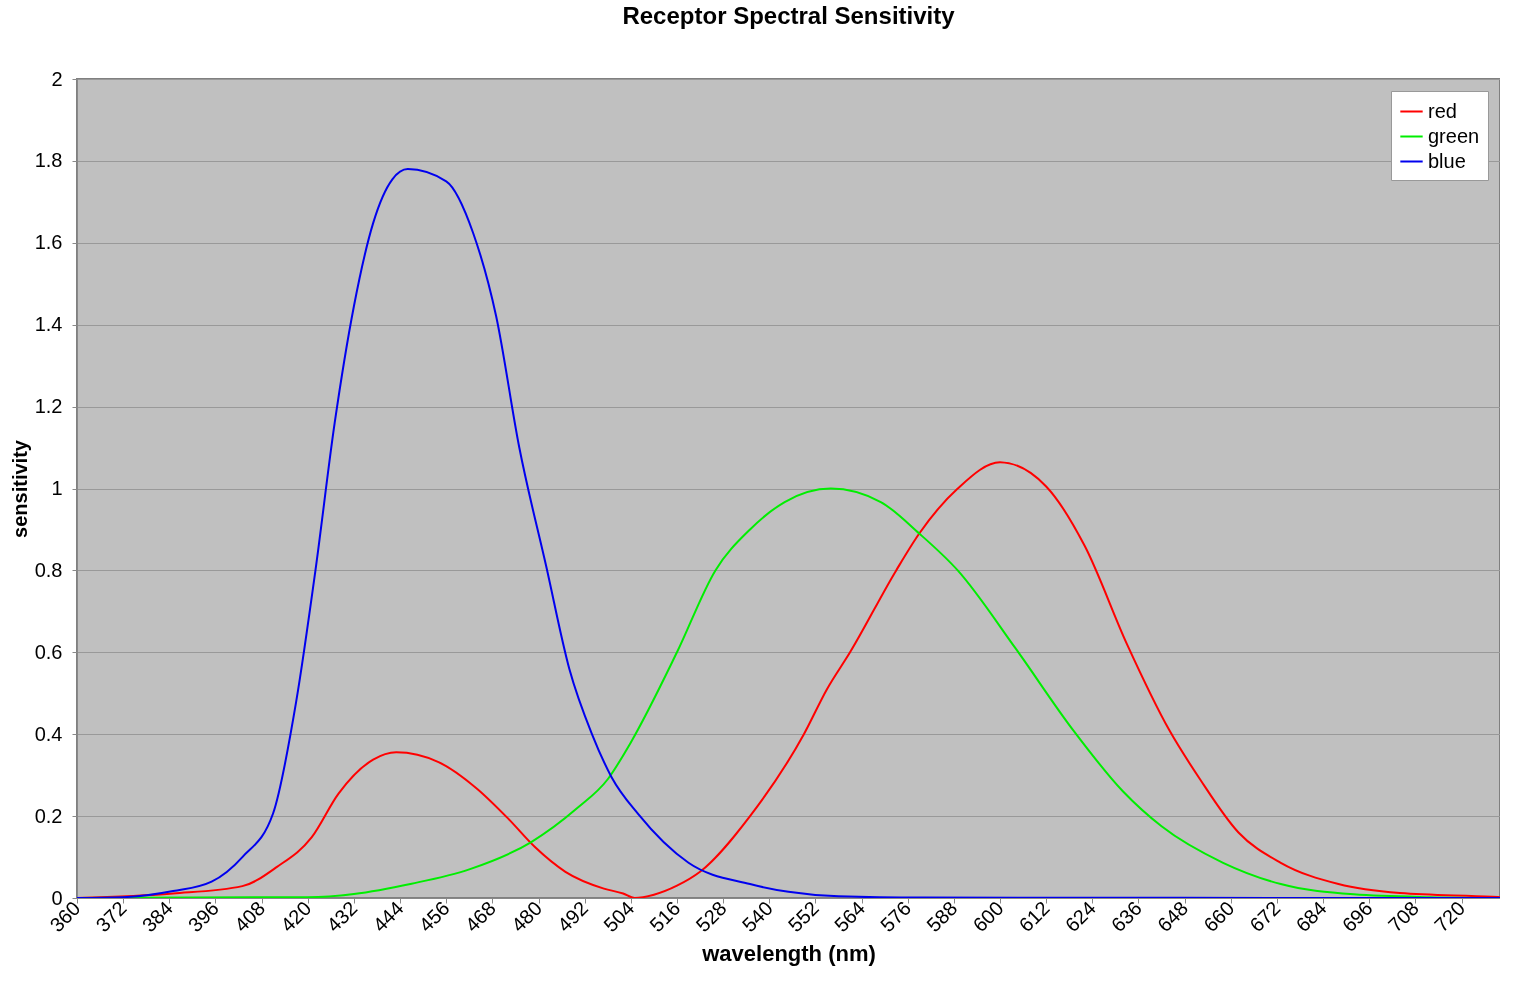  What do you see at coordinates (849, 917) in the screenshot?
I see `x-tick-label: 564` at bounding box center [849, 917].